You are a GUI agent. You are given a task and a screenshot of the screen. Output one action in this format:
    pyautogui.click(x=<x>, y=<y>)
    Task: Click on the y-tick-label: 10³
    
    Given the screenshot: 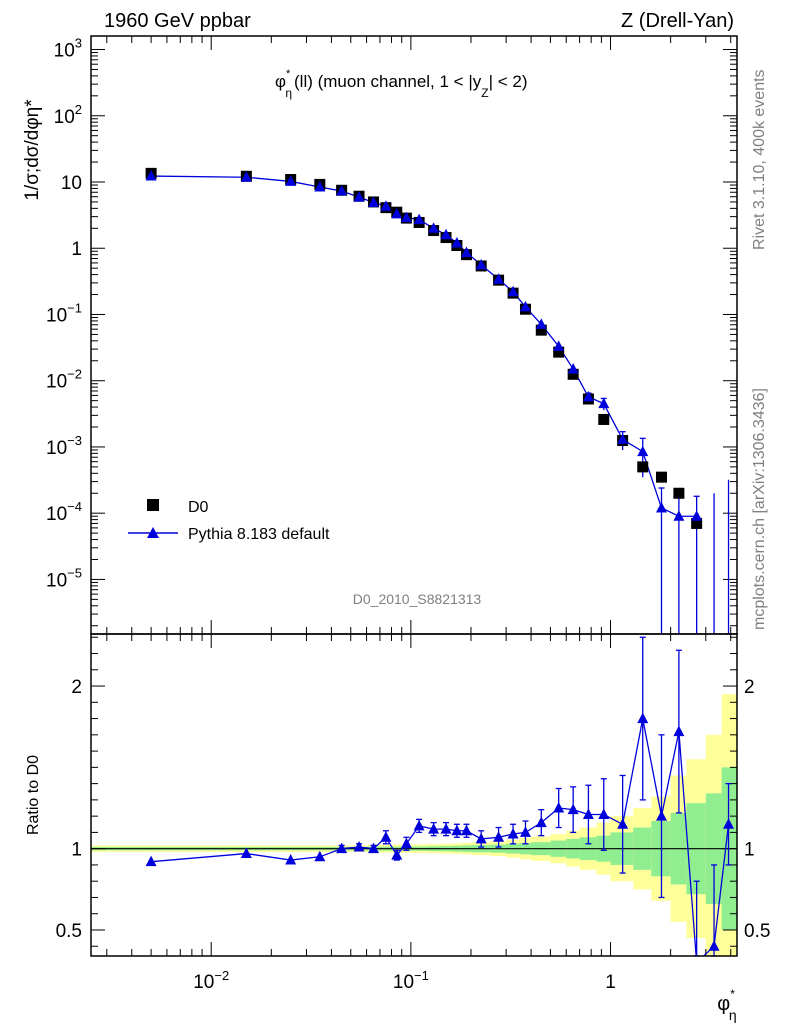 What is the action you would take?
    pyautogui.click(x=68, y=49)
    